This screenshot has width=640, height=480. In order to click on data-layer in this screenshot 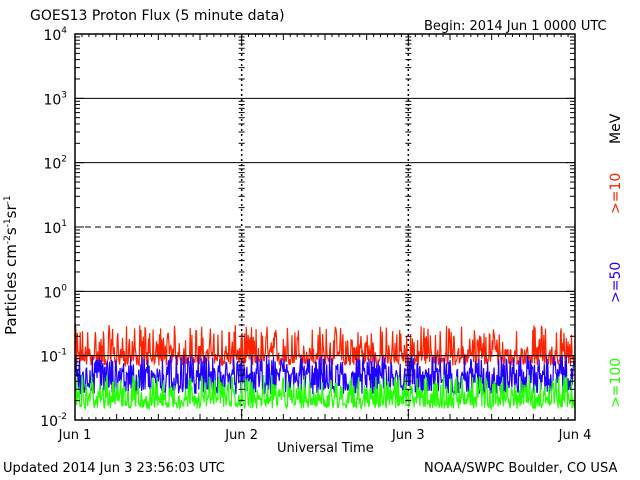, I will do `click(324, 368)`.